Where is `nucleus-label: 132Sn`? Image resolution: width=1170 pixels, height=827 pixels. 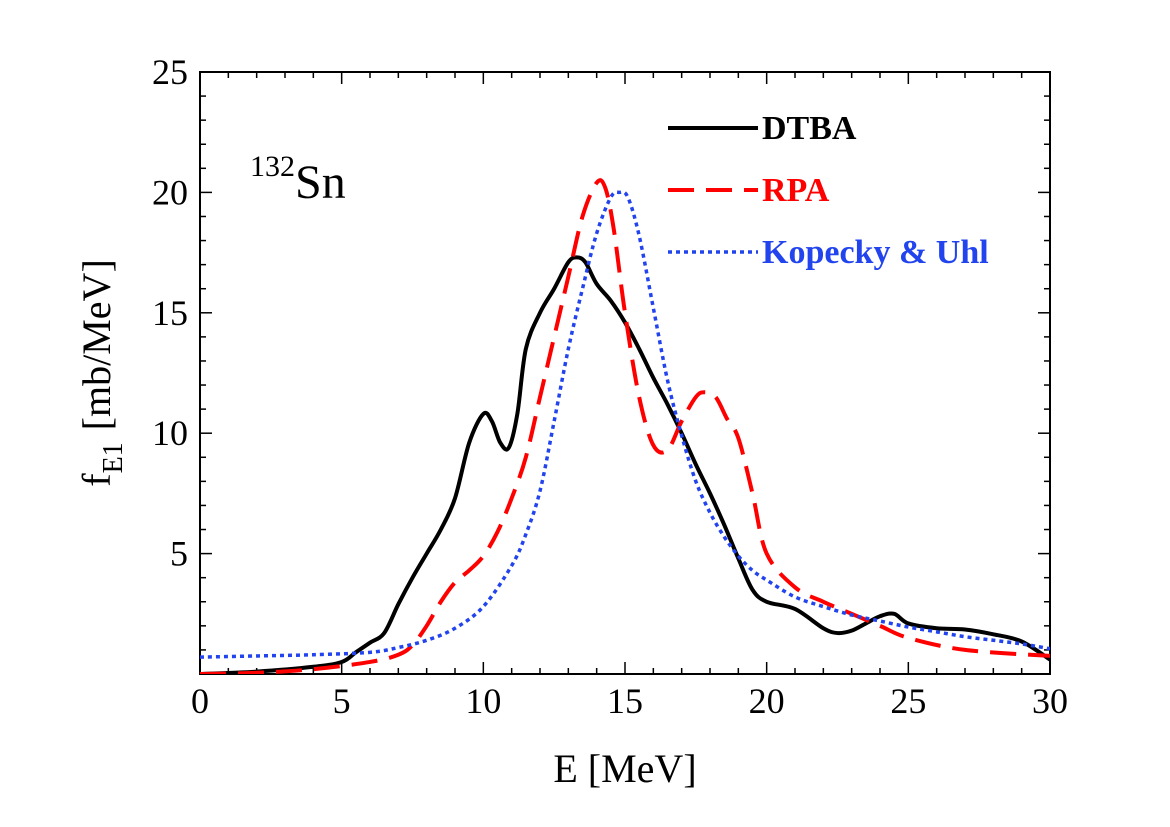
nucleus-label: 132Sn is located at coordinates (298, 179).